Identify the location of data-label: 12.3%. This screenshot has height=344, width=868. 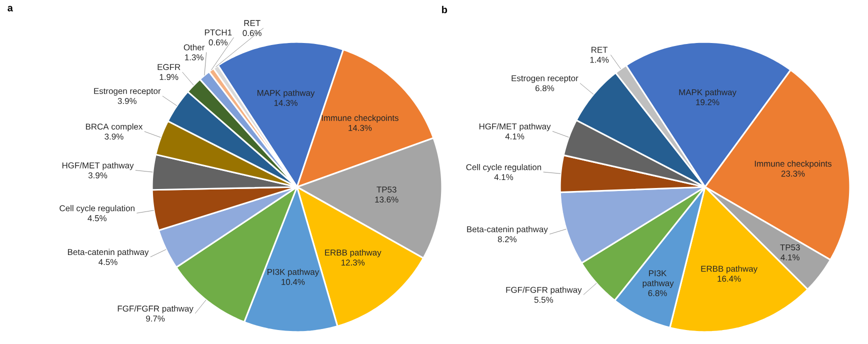
(353, 263).